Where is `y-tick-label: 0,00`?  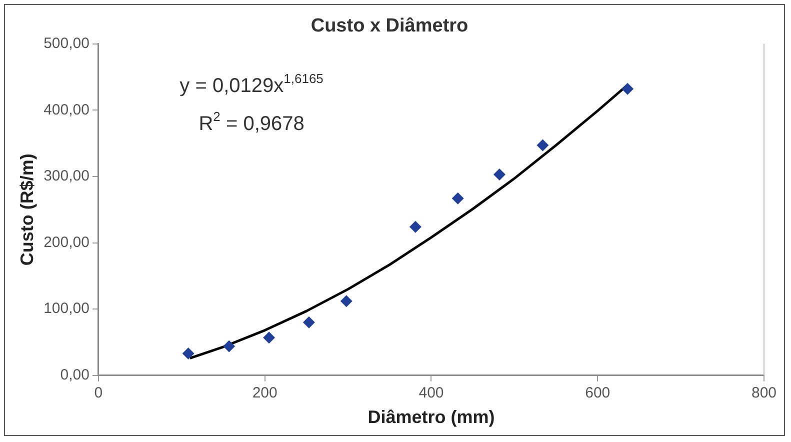 y-tick-label: 0,00 is located at coordinates (75, 375).